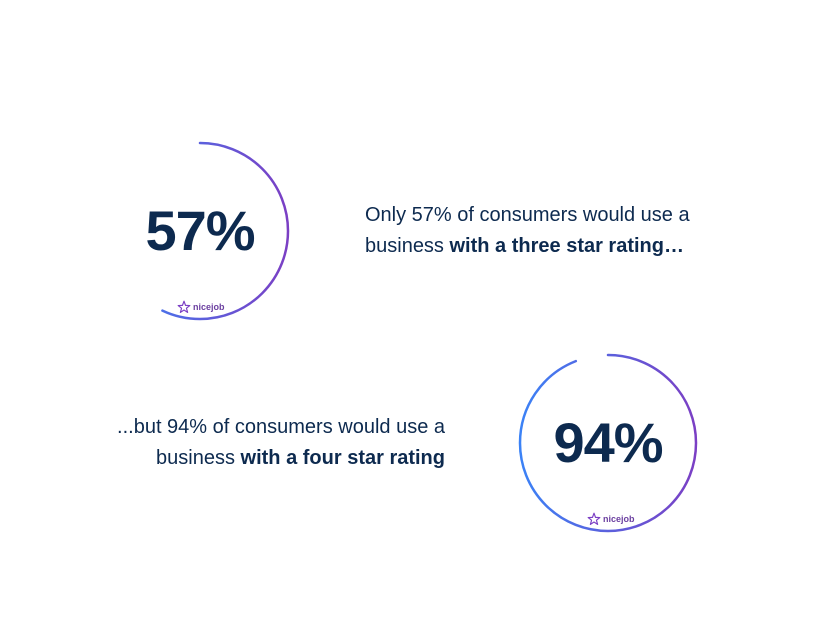 This screenshot has height=642, width=826. What do you see at coordinates (342, 458) in the screenshot?
I see `caption-bold-text: with a four star rating` at bounding box center [342, 458].